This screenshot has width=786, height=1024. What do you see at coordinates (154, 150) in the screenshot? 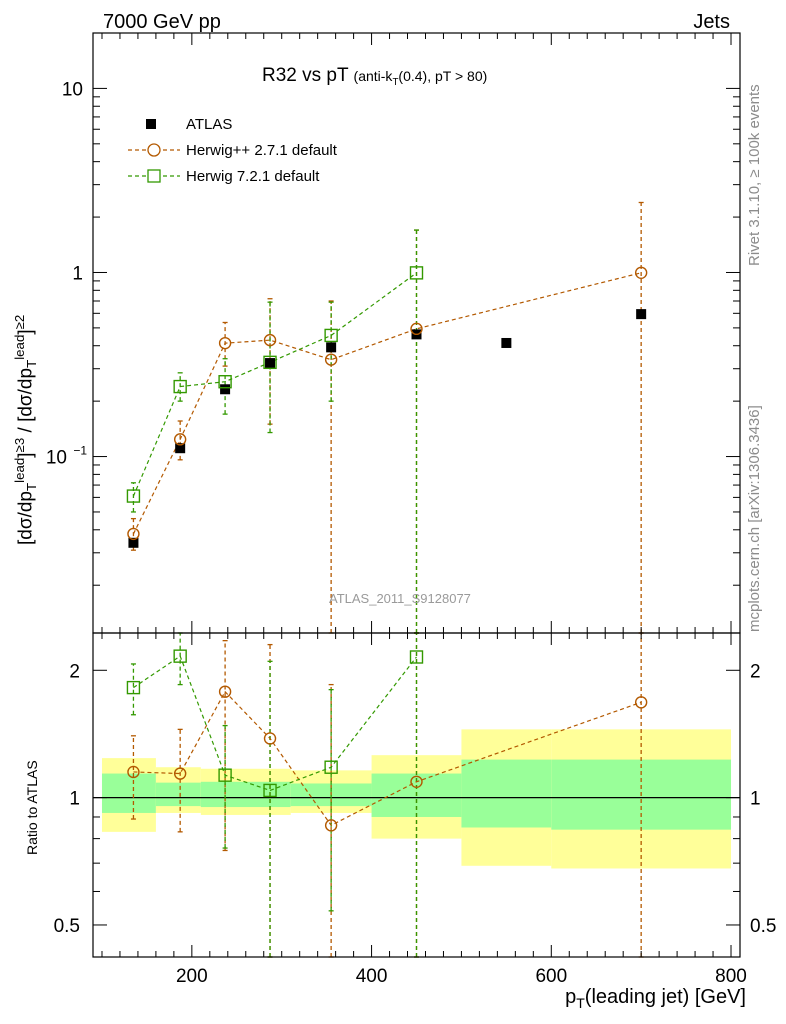
I see `legend-marker-herwigpp` at bounding box center [154, 150].